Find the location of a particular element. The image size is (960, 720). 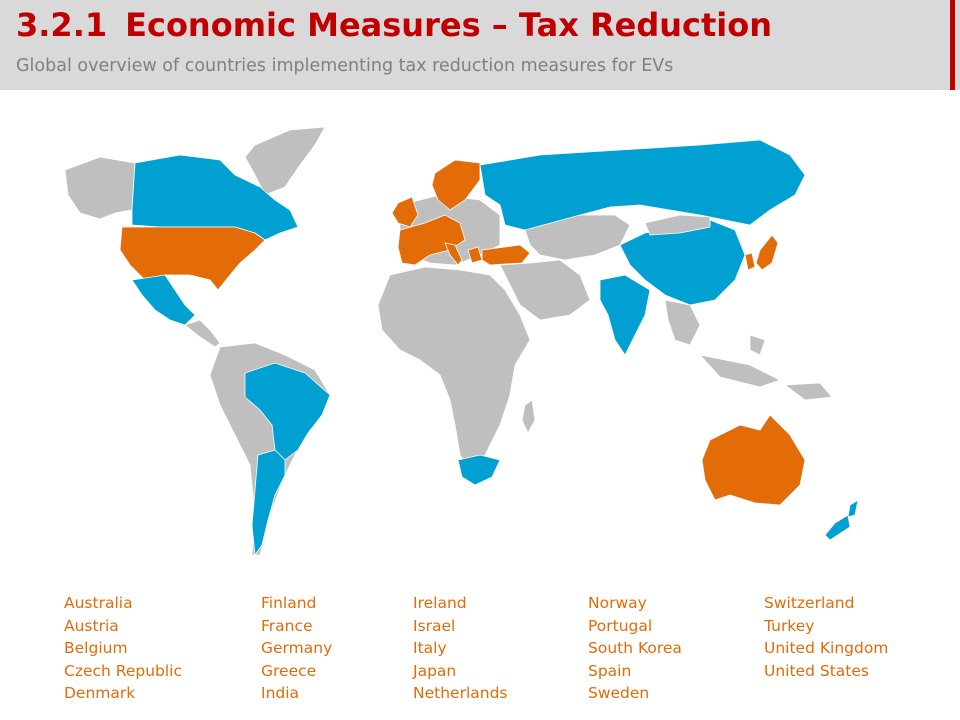

africa is located at coordinates (454, 368).